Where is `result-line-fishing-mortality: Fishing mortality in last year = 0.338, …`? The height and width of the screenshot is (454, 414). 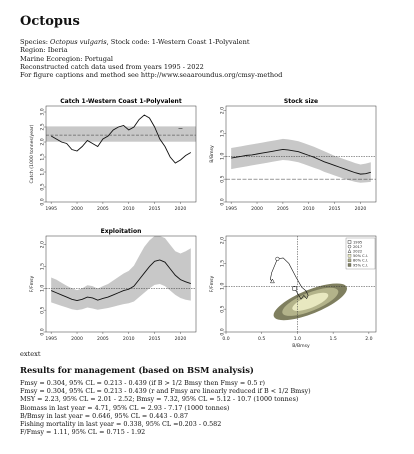 result-line-fishing-mortality: Fishing mortality in last year = 0.338, … is located at coordinates (121, 424).